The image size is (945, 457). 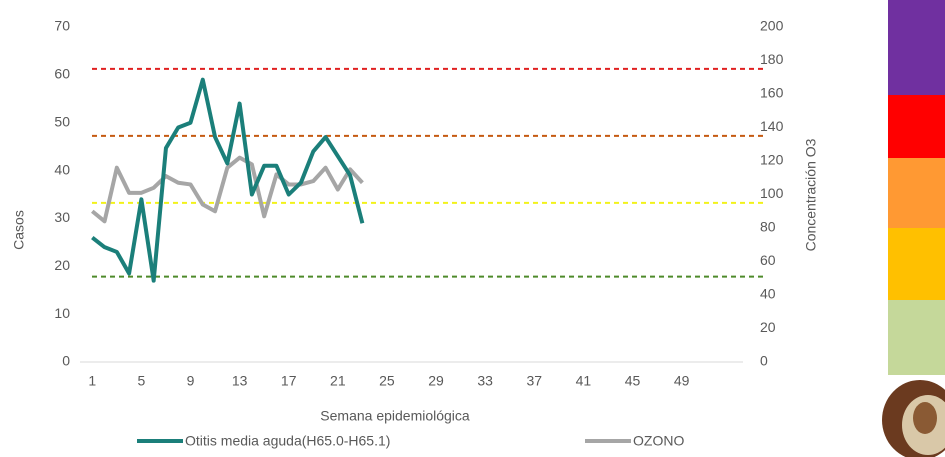 I want to click on band-orange, so click(x=916, y=193).